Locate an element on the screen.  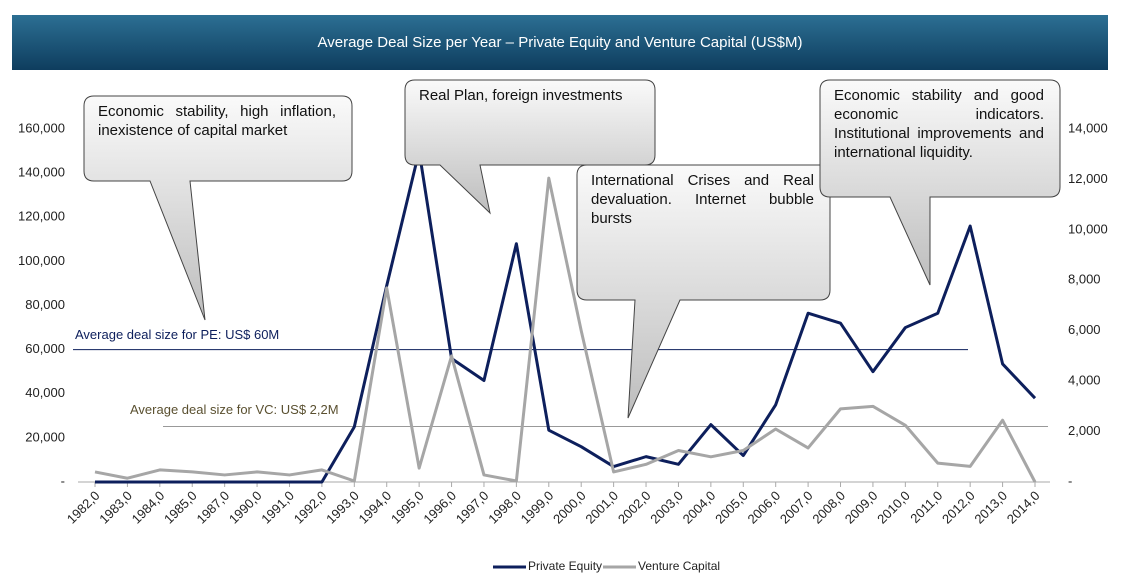
x-tick-label: 2009,0 is located at coordinates (861, 507).